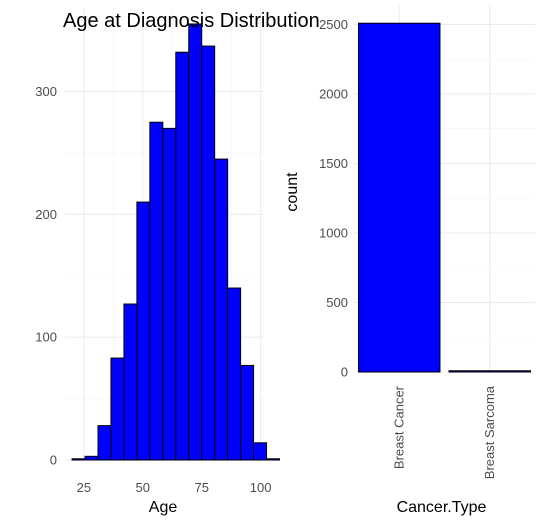  Describe the element at coordinates (46, 337) in the screenshot. I see `histogram-y-tick-label: 100` at that location.